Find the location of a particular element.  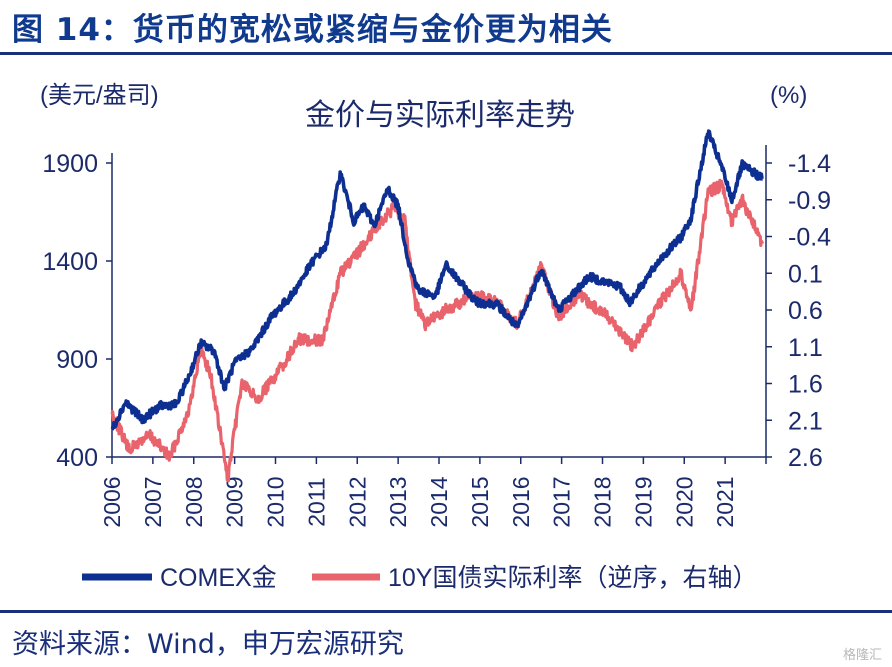

legend-label-rate: 10Y国债实际利率（逆序，右轴） is located at coordinates (572, 578).